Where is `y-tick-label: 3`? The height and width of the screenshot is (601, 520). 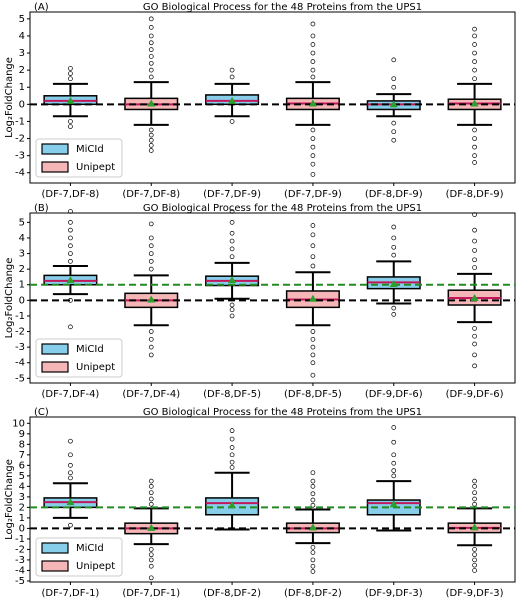 y-tick-label: 3 is located at coordinates (22, 53).